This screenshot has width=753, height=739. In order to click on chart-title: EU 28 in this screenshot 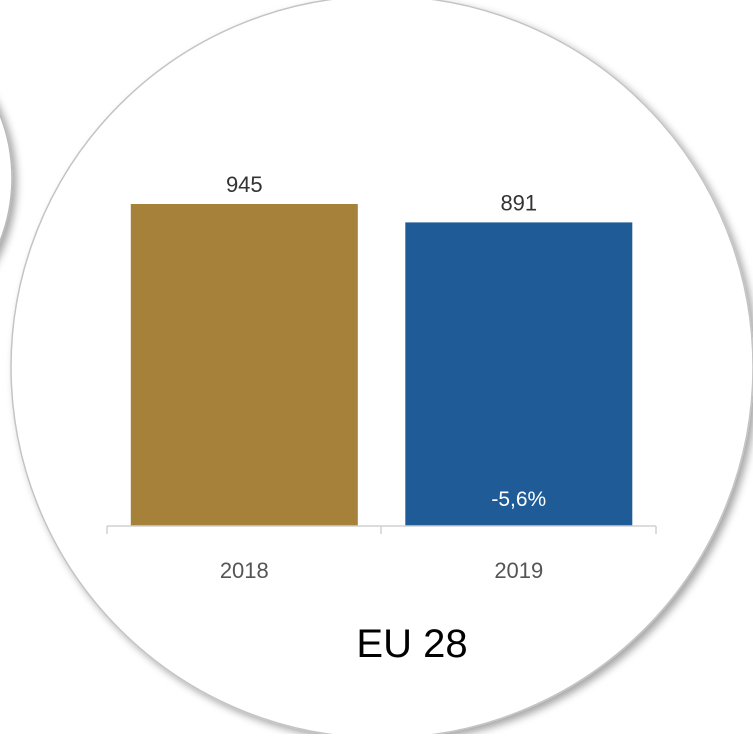, I will do `click(411, 644)`.